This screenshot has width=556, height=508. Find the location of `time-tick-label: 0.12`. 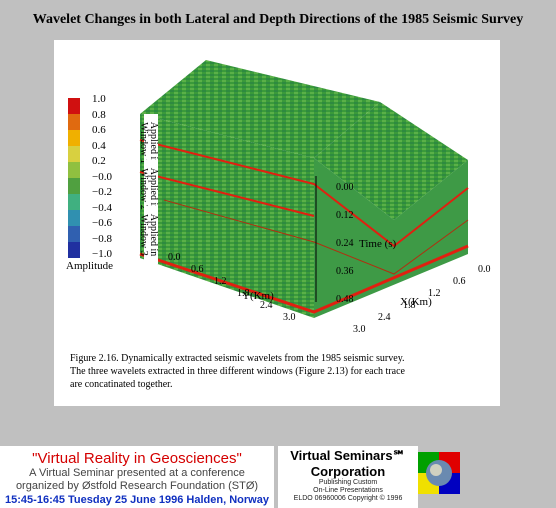

time-tick-label: 0.12 is located at coordinates (345, 215).